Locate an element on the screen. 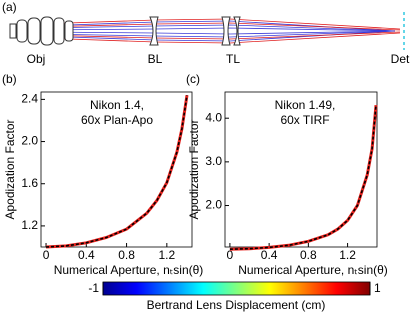  colorbar is located at coordinates (236, 288).